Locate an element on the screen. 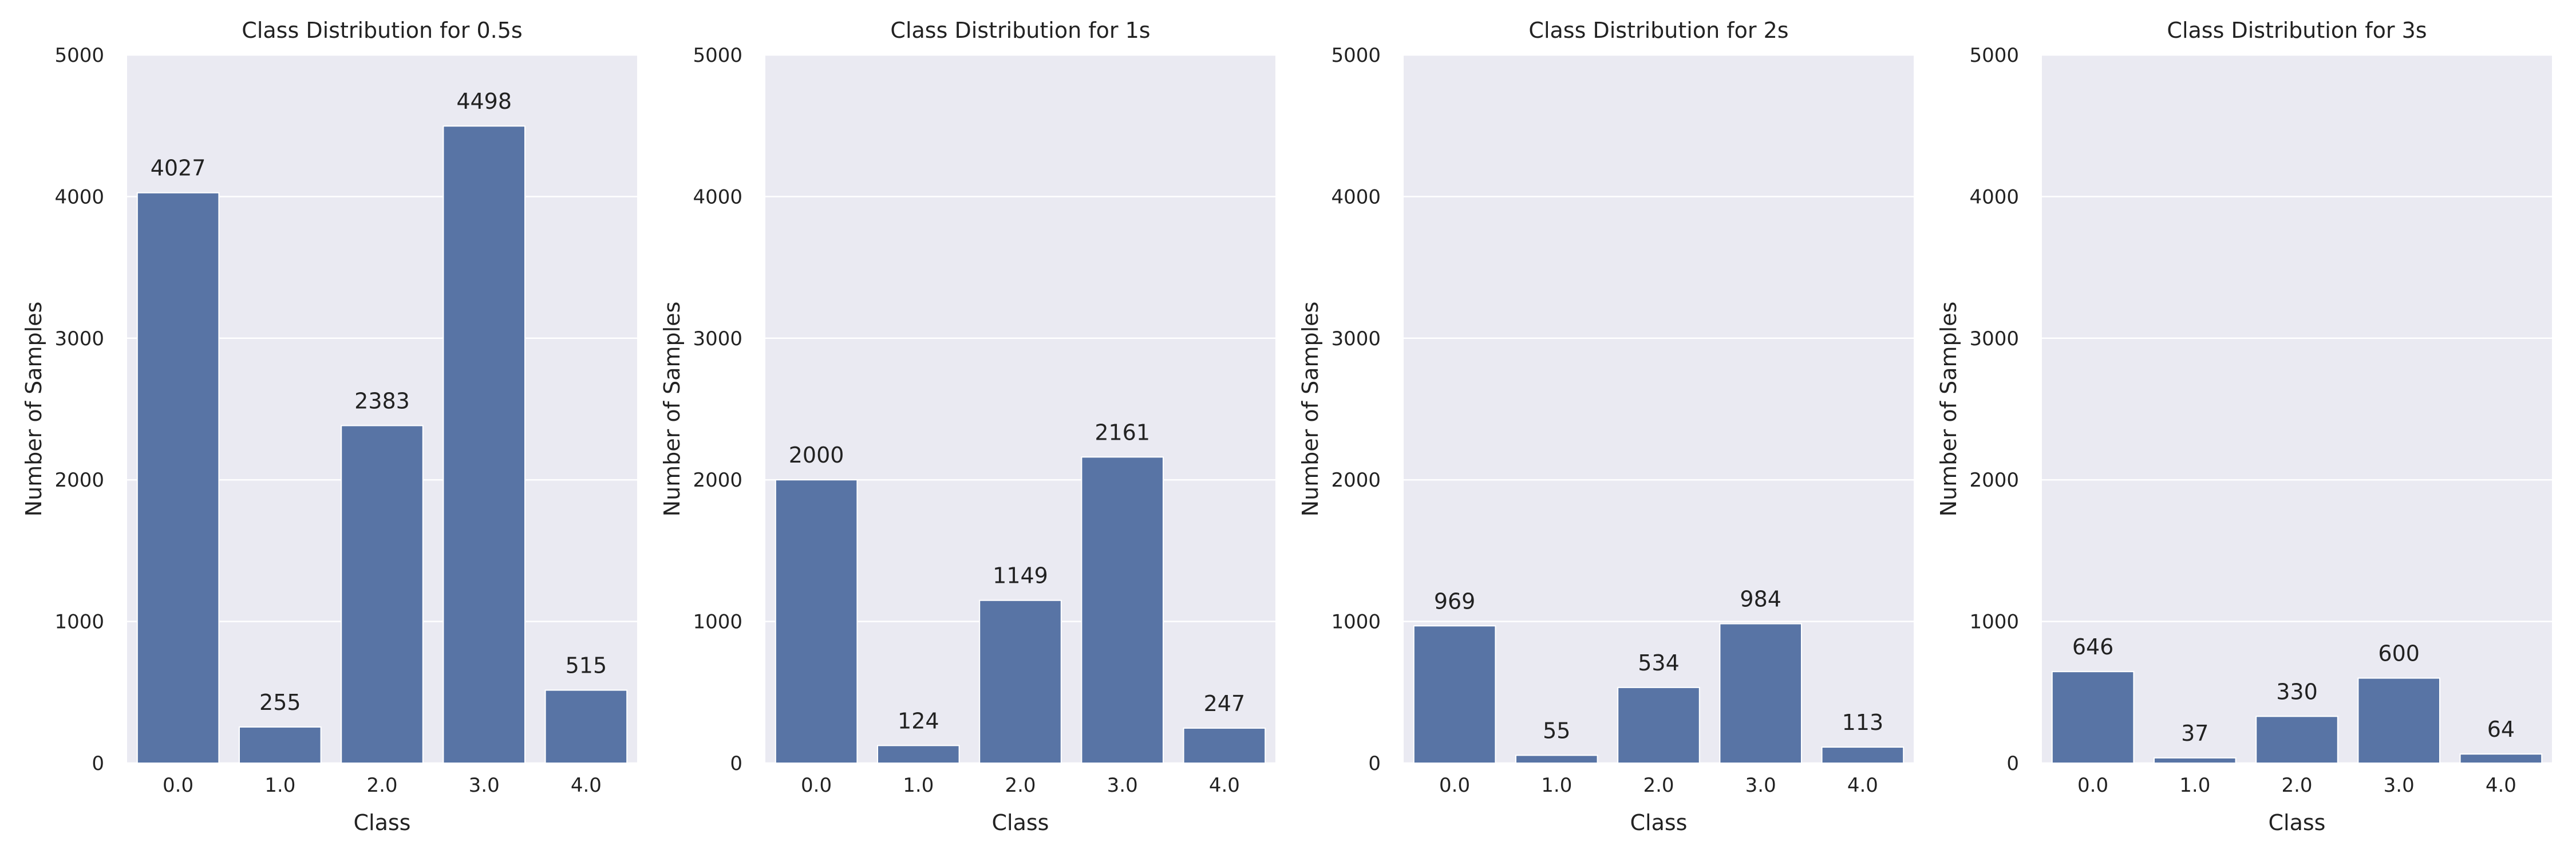 Image resolution: width=2576 pixels, height=861 pixels. data-label: 1149 is located at coordinates (1020, 576).